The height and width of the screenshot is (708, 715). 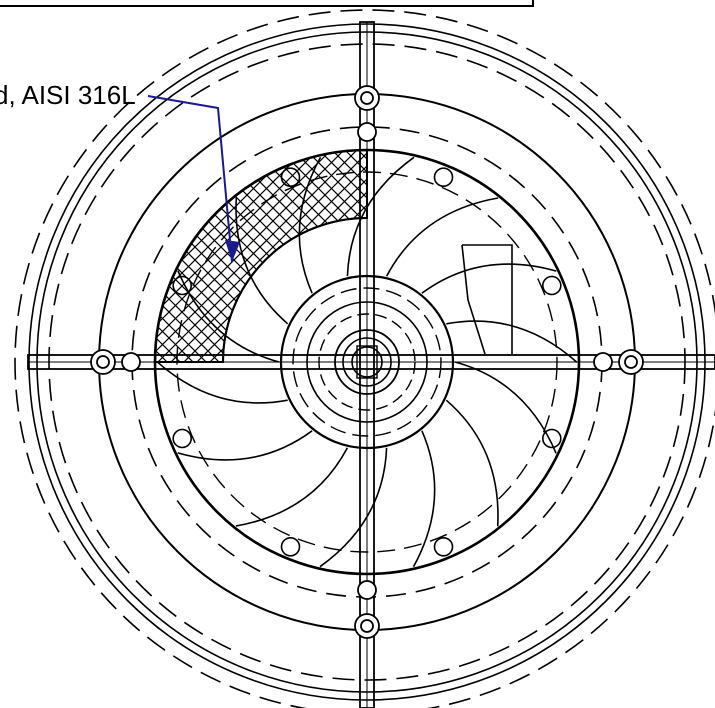 I want to click on hatched-section, so click(x=261, y=256).